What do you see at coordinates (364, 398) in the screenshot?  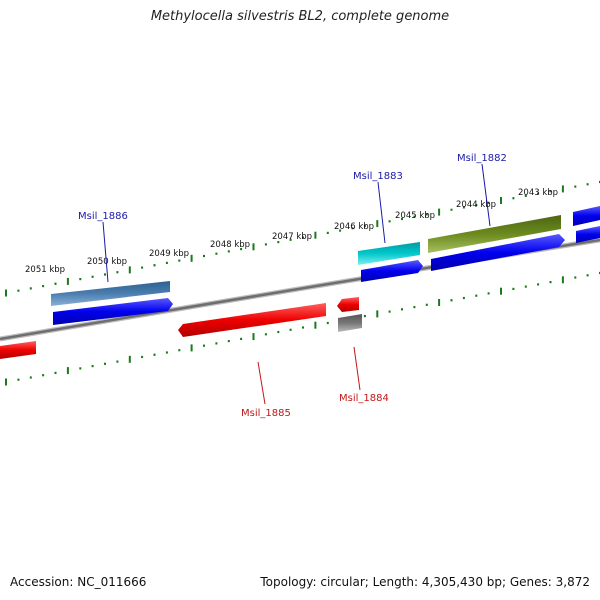 I see `gene-label-1884: Msil_1884` at bounding box center [364, 398].